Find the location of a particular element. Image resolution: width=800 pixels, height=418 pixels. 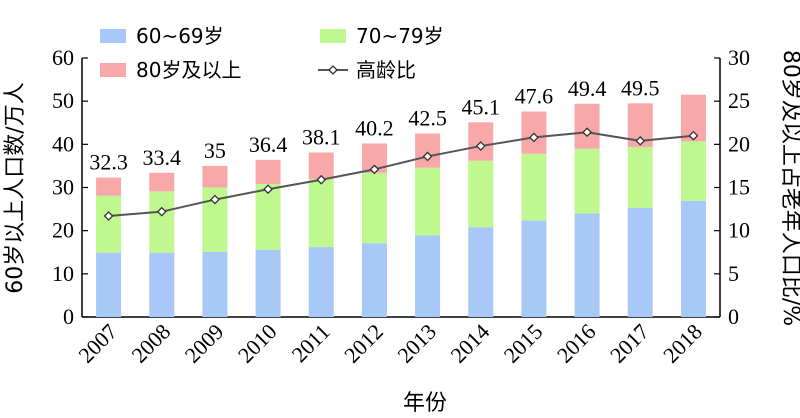

x-tick-label: 2014 is located at coordinates (469, 343).